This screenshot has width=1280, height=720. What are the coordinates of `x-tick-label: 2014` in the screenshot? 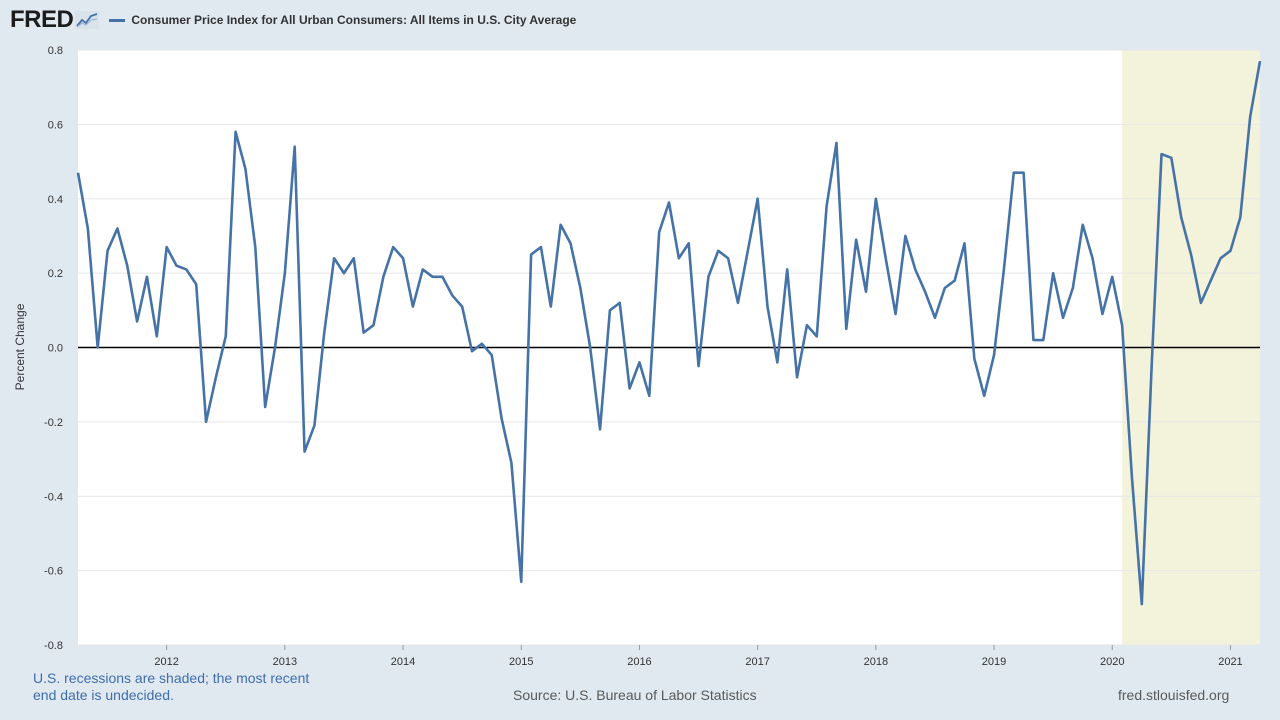 It's located at (403, 662).